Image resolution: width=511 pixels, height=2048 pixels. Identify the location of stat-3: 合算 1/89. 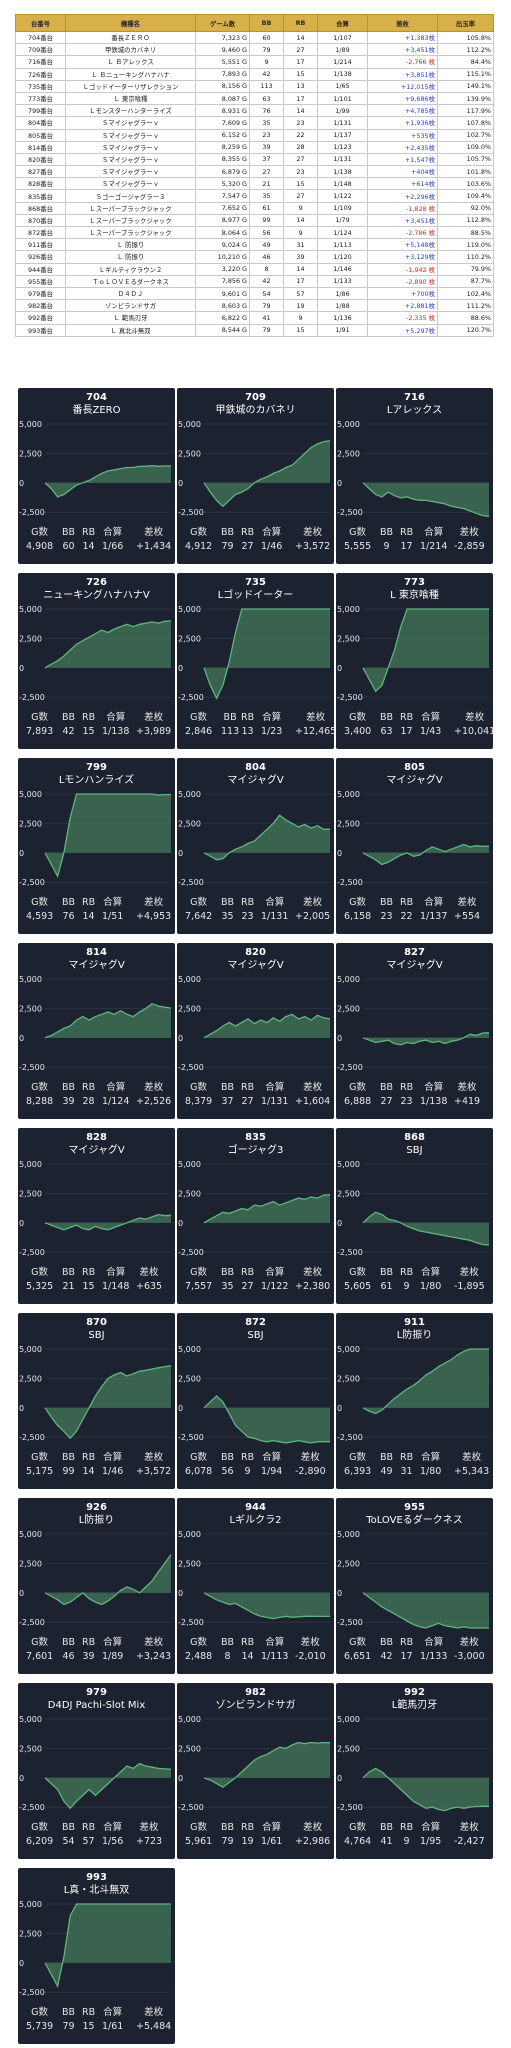
(112, 1650).